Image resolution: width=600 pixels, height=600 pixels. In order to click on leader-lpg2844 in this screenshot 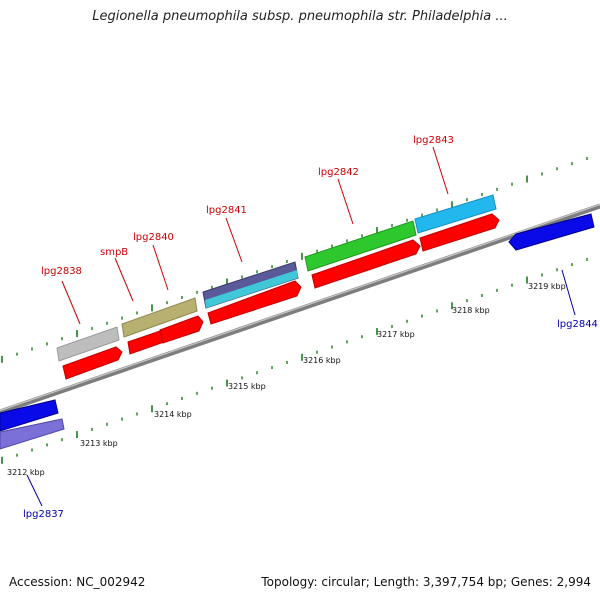, I will do `click(568, 292)`.